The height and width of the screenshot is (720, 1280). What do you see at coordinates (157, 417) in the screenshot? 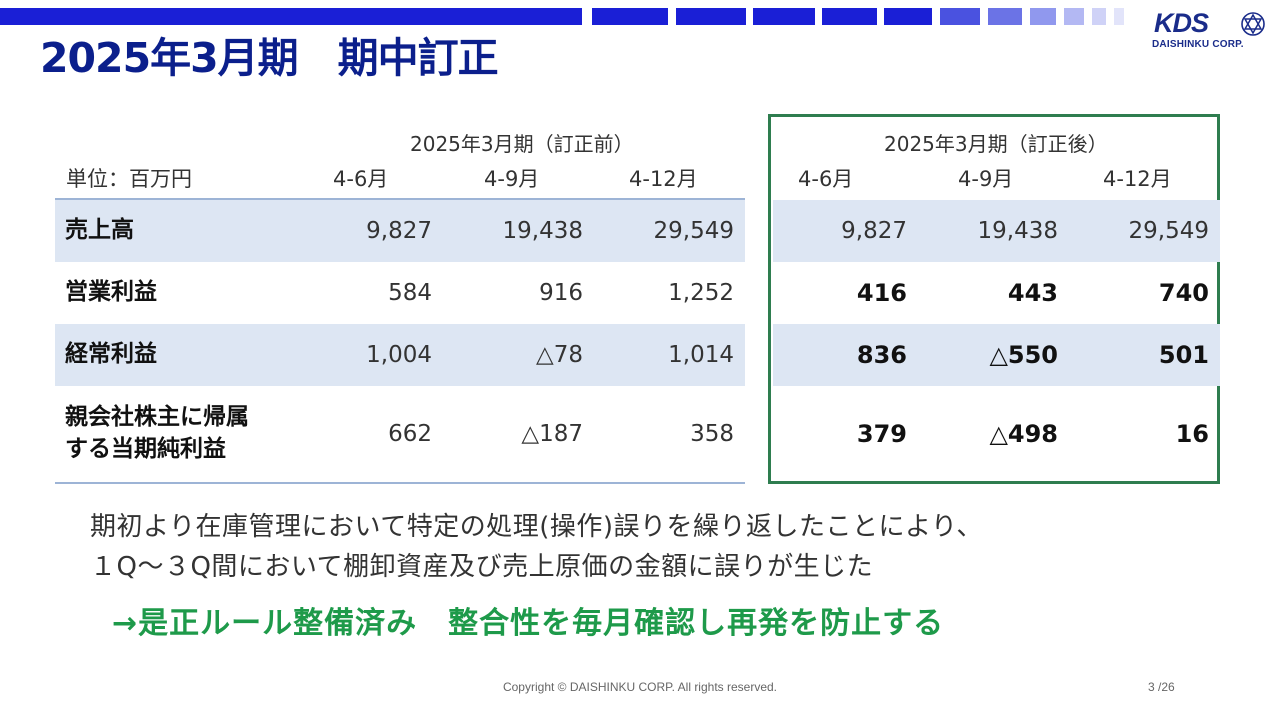
I see `row-label: 親会社株主に帰属` at bounding box center [157, 417].